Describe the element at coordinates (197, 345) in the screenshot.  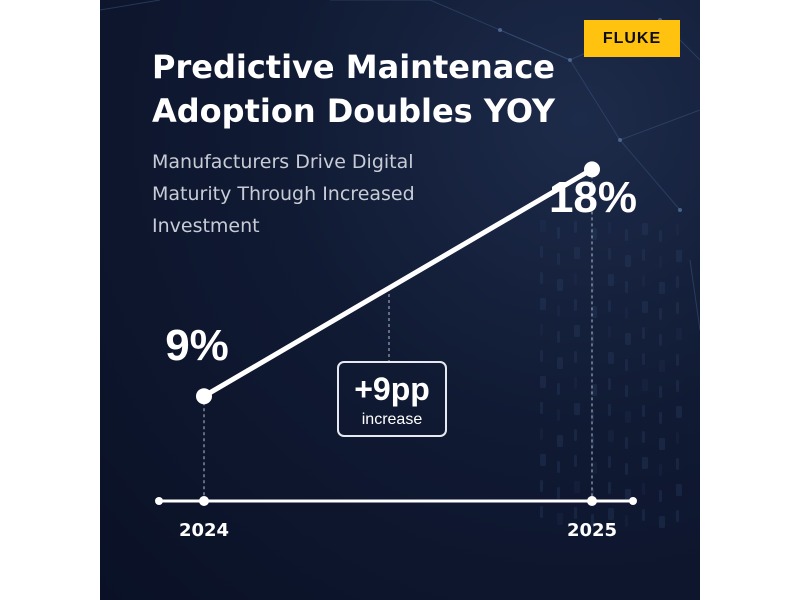
I see `data-label: 9%` at that location.